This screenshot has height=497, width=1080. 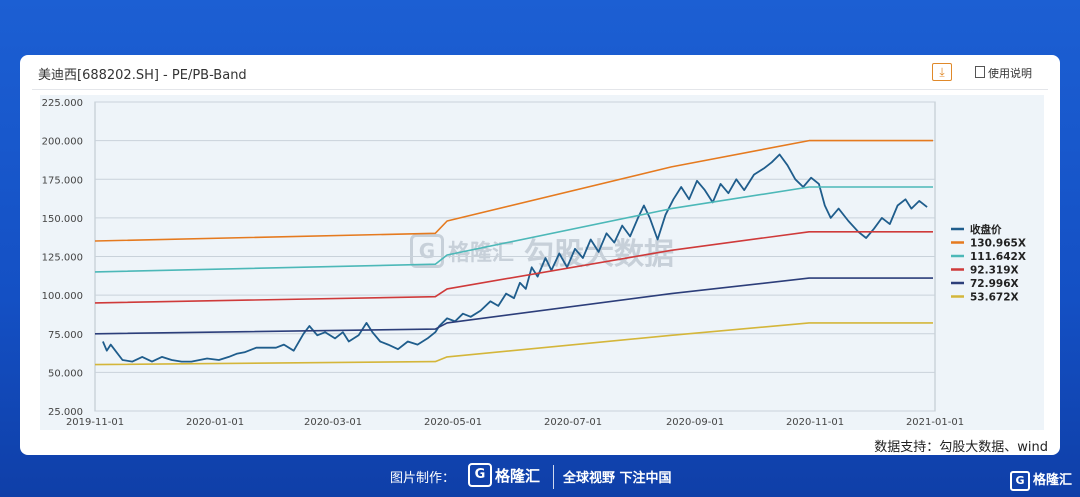 I want to click on document-icon, so click(x=980, y=72).